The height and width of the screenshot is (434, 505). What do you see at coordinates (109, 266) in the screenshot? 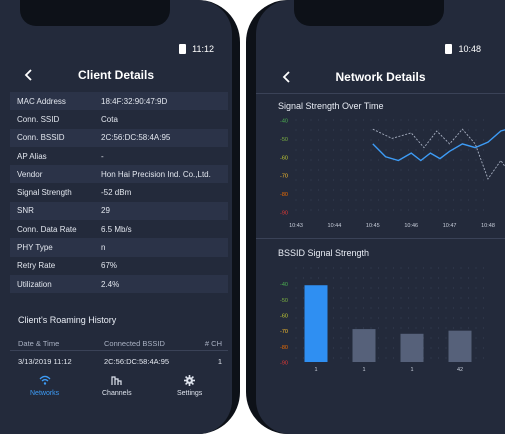
I see `detail-value: 67%` at bounding box center [109, 266].